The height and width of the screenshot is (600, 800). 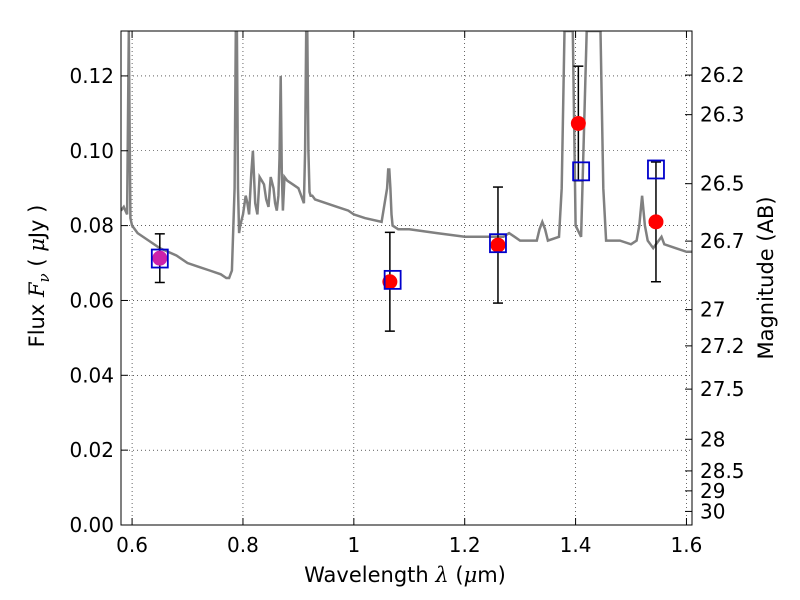 I want to click on y-tick-label: 0.10, so click(x=91, y=151).